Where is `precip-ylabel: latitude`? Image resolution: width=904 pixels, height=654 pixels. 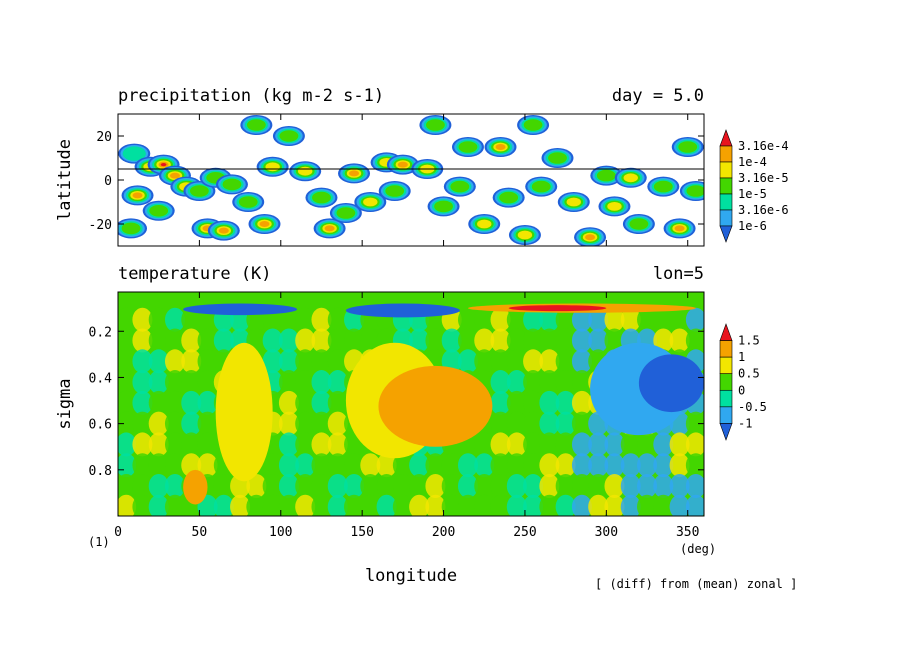
precip-ylabel: latitude is located at coordinates (65, 180).